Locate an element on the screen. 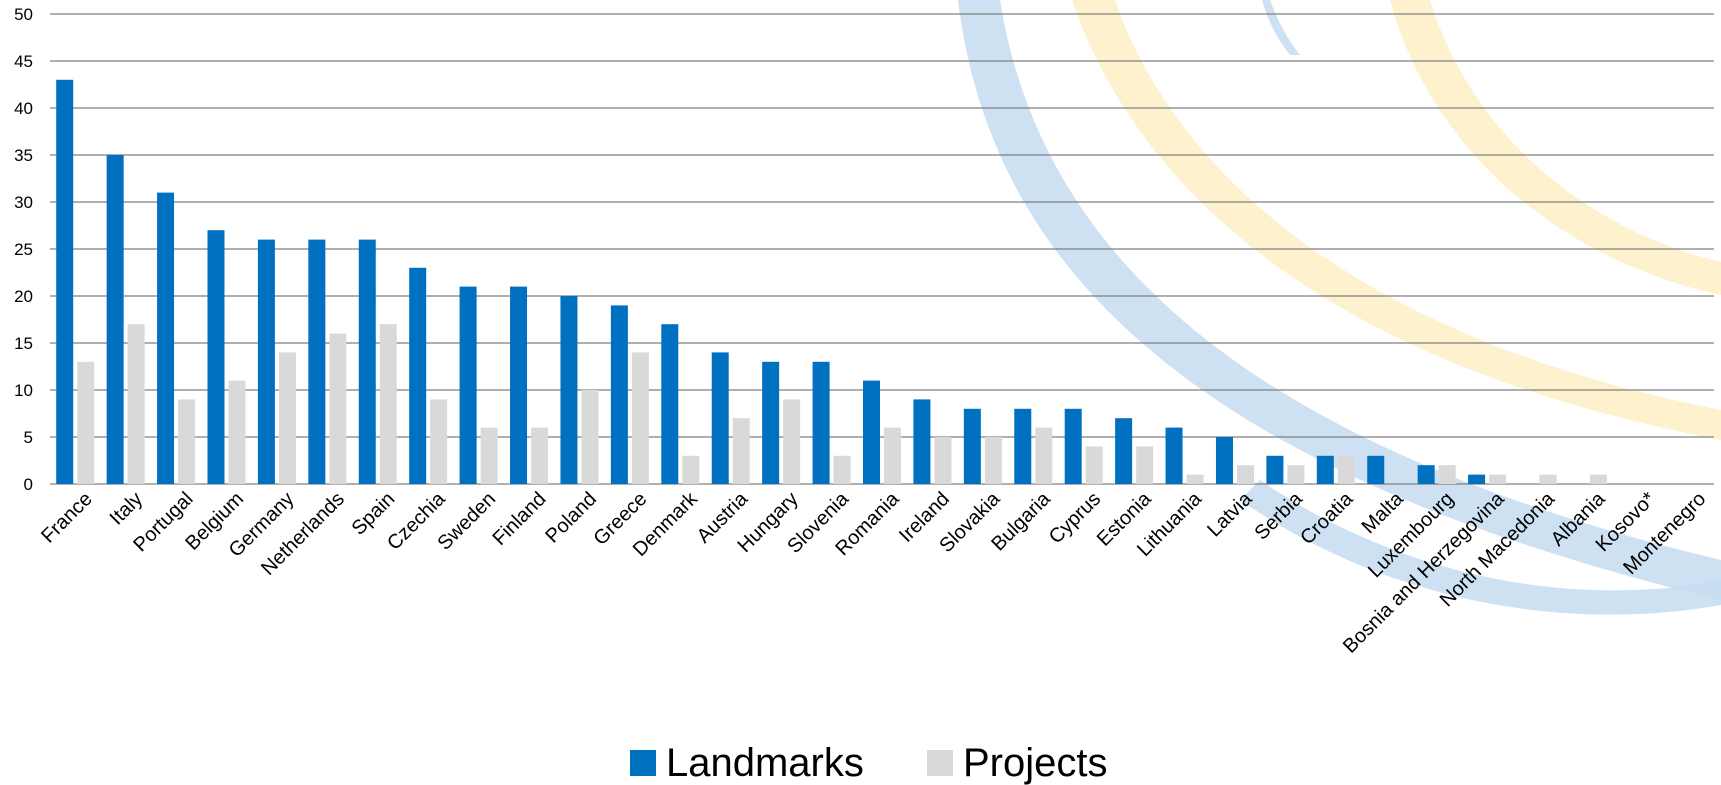 This screenshot has height=785, width=1721. bar-landmarks-bulgaria is located at coordinates (1023, 446).